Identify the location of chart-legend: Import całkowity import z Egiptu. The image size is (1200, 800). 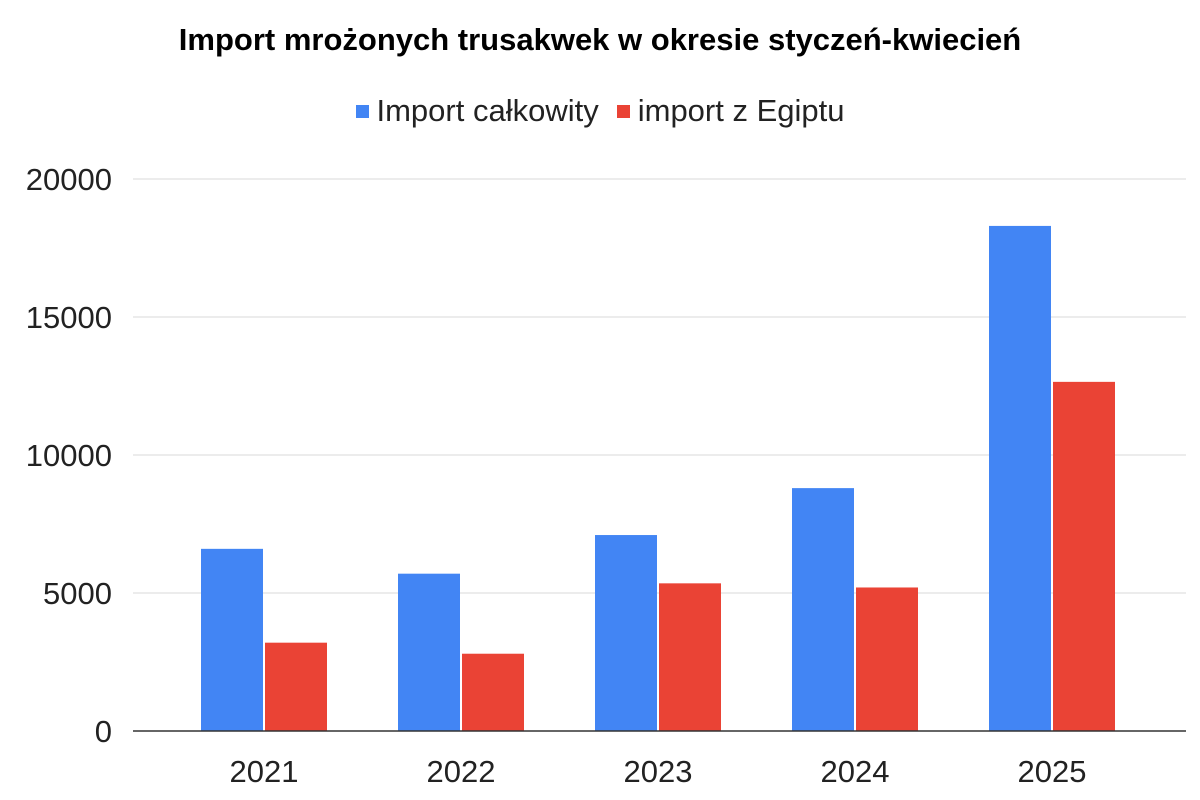
(600, 111).